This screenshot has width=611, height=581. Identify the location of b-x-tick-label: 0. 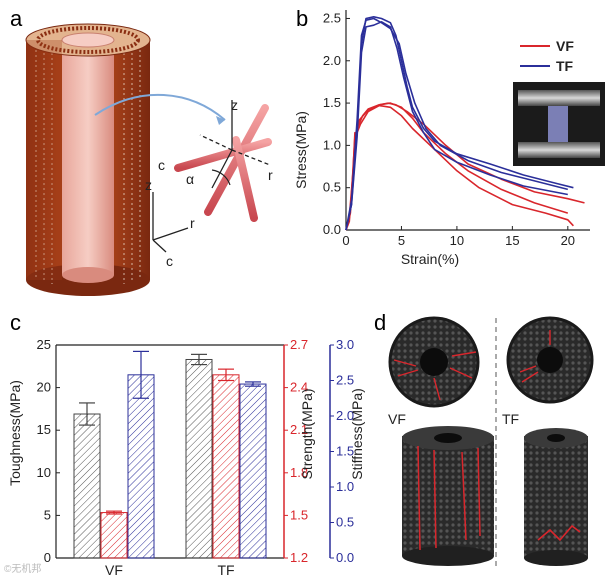
(345, 240).